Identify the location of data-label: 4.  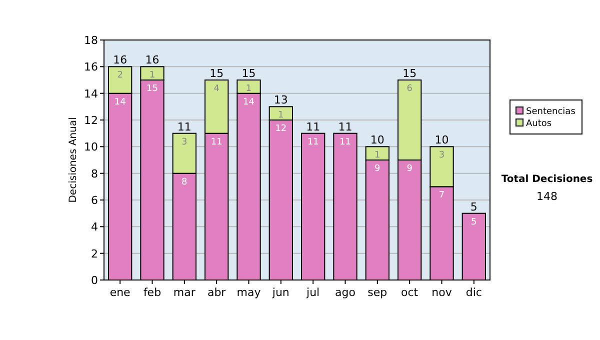
(217, 89).